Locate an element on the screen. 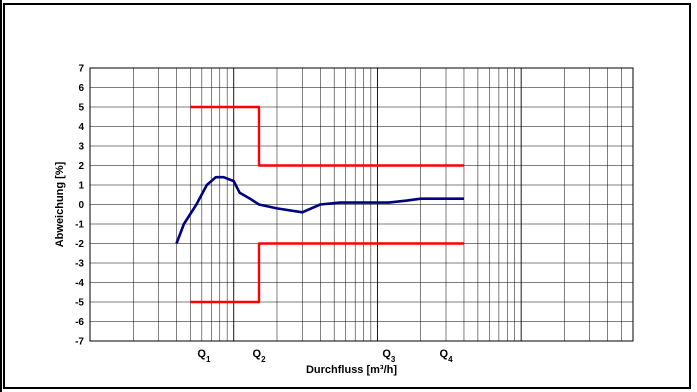 Image resolution: width=697 pixels, height=392 pixels. y-tick-label: -3 is located at coordinates (79, 264).